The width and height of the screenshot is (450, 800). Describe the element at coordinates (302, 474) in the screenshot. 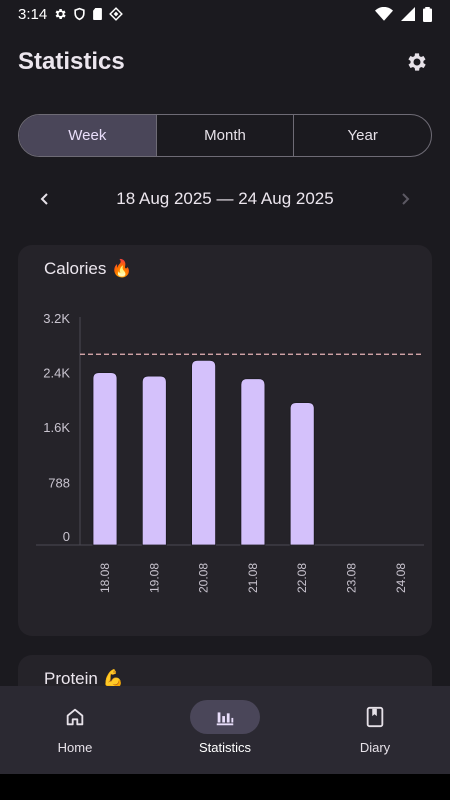

I see `bar-22.08` at that location.